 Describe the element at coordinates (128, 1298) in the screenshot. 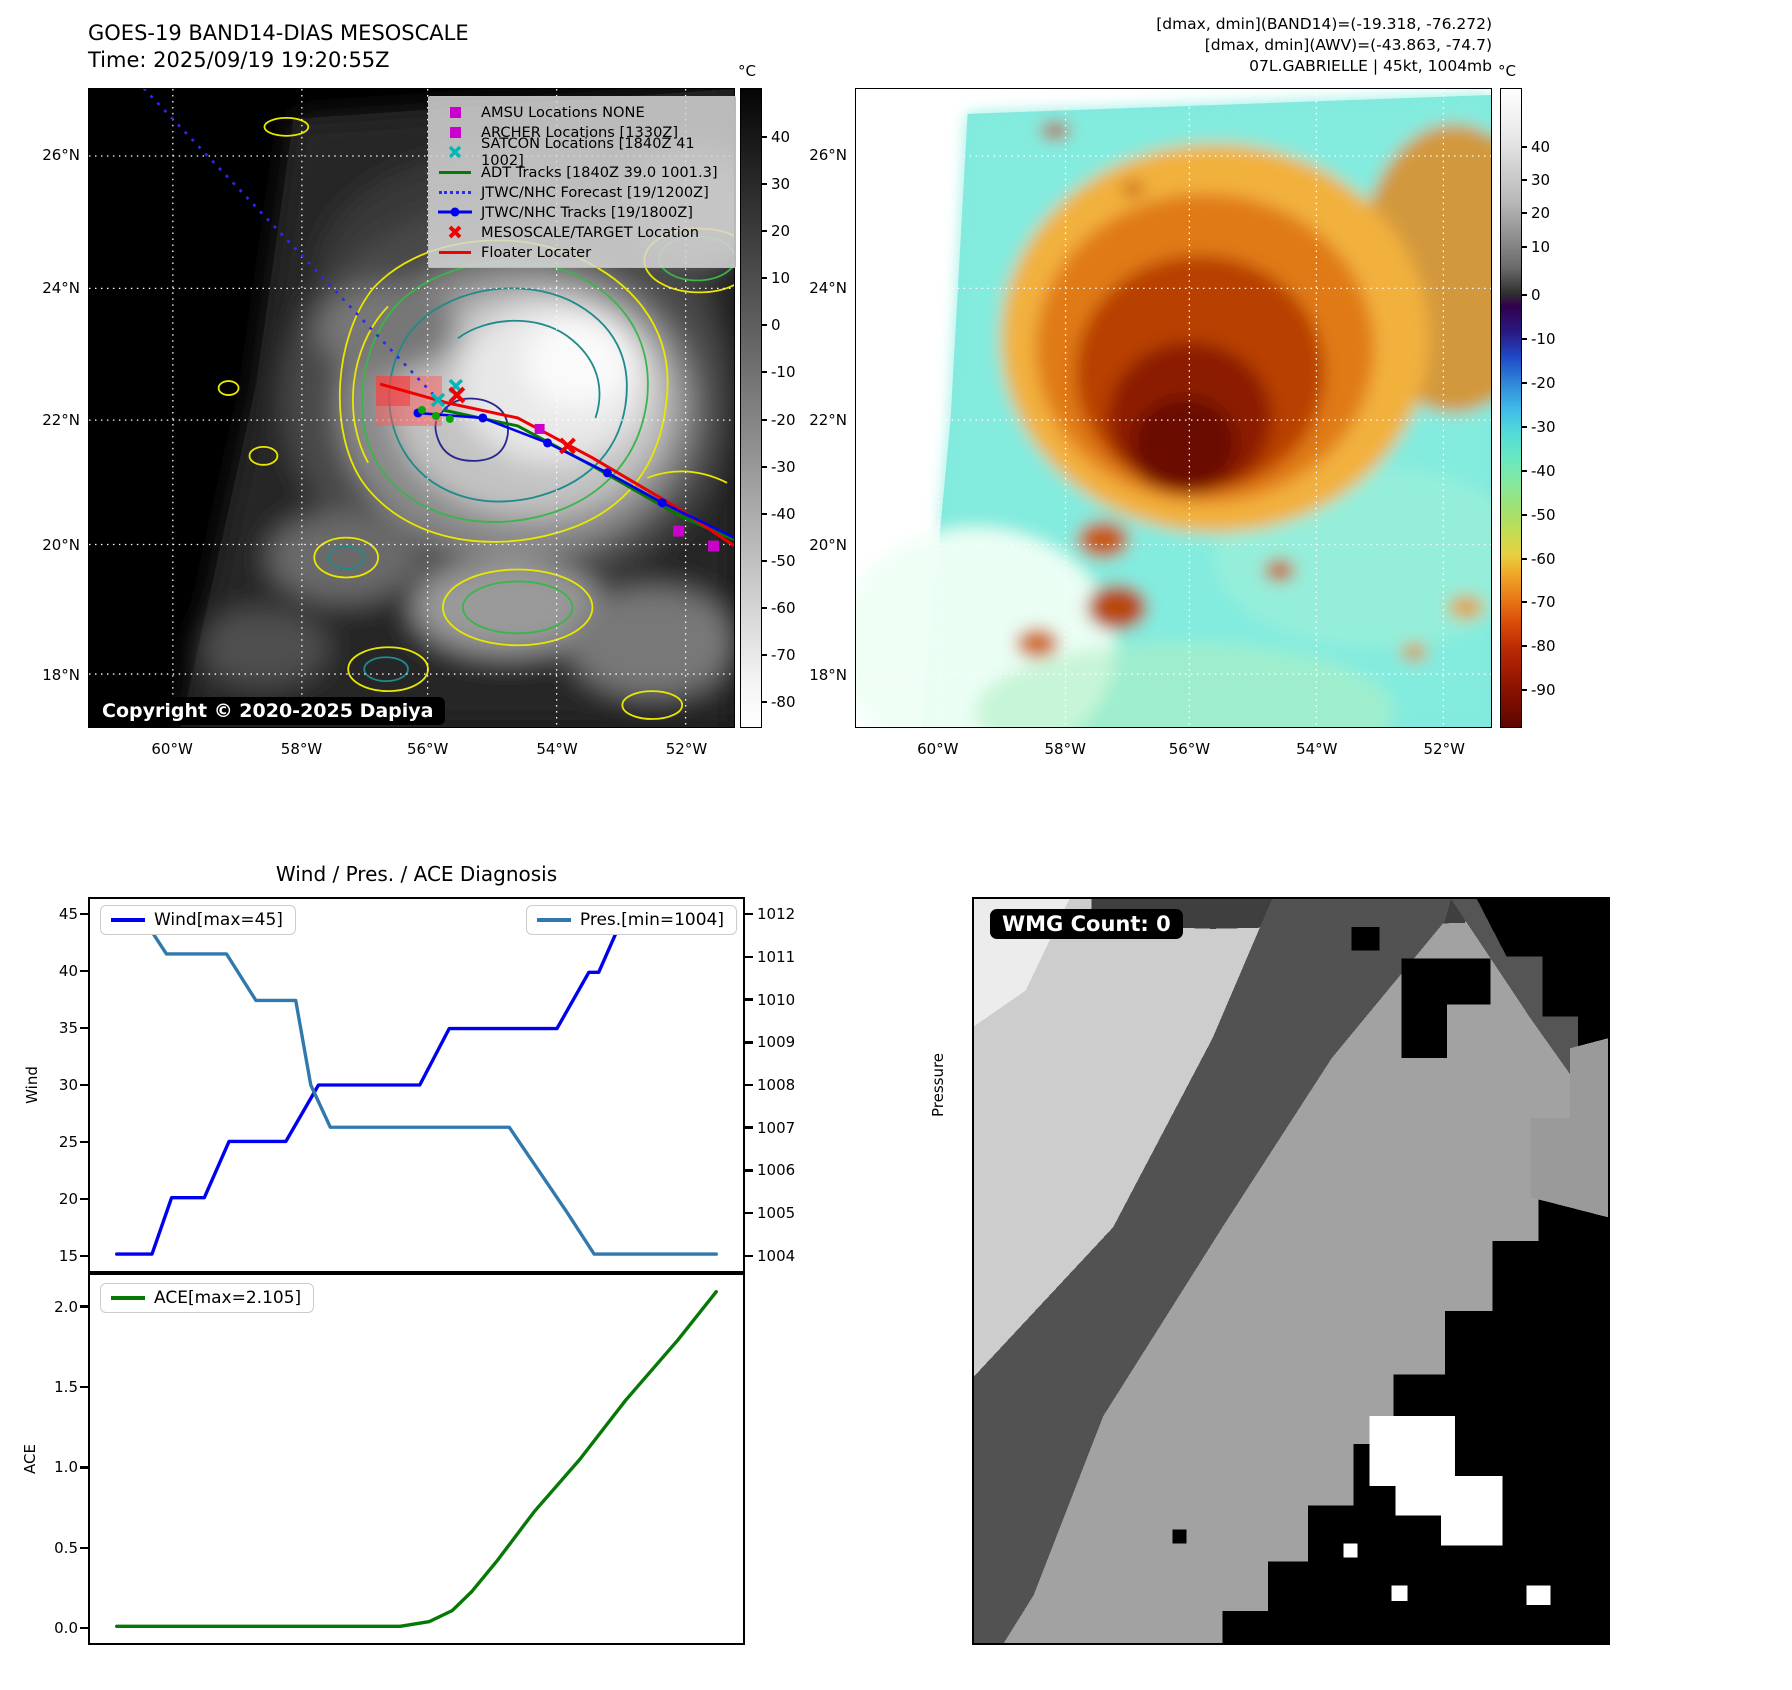

I see `ace-line-icon` at that location.